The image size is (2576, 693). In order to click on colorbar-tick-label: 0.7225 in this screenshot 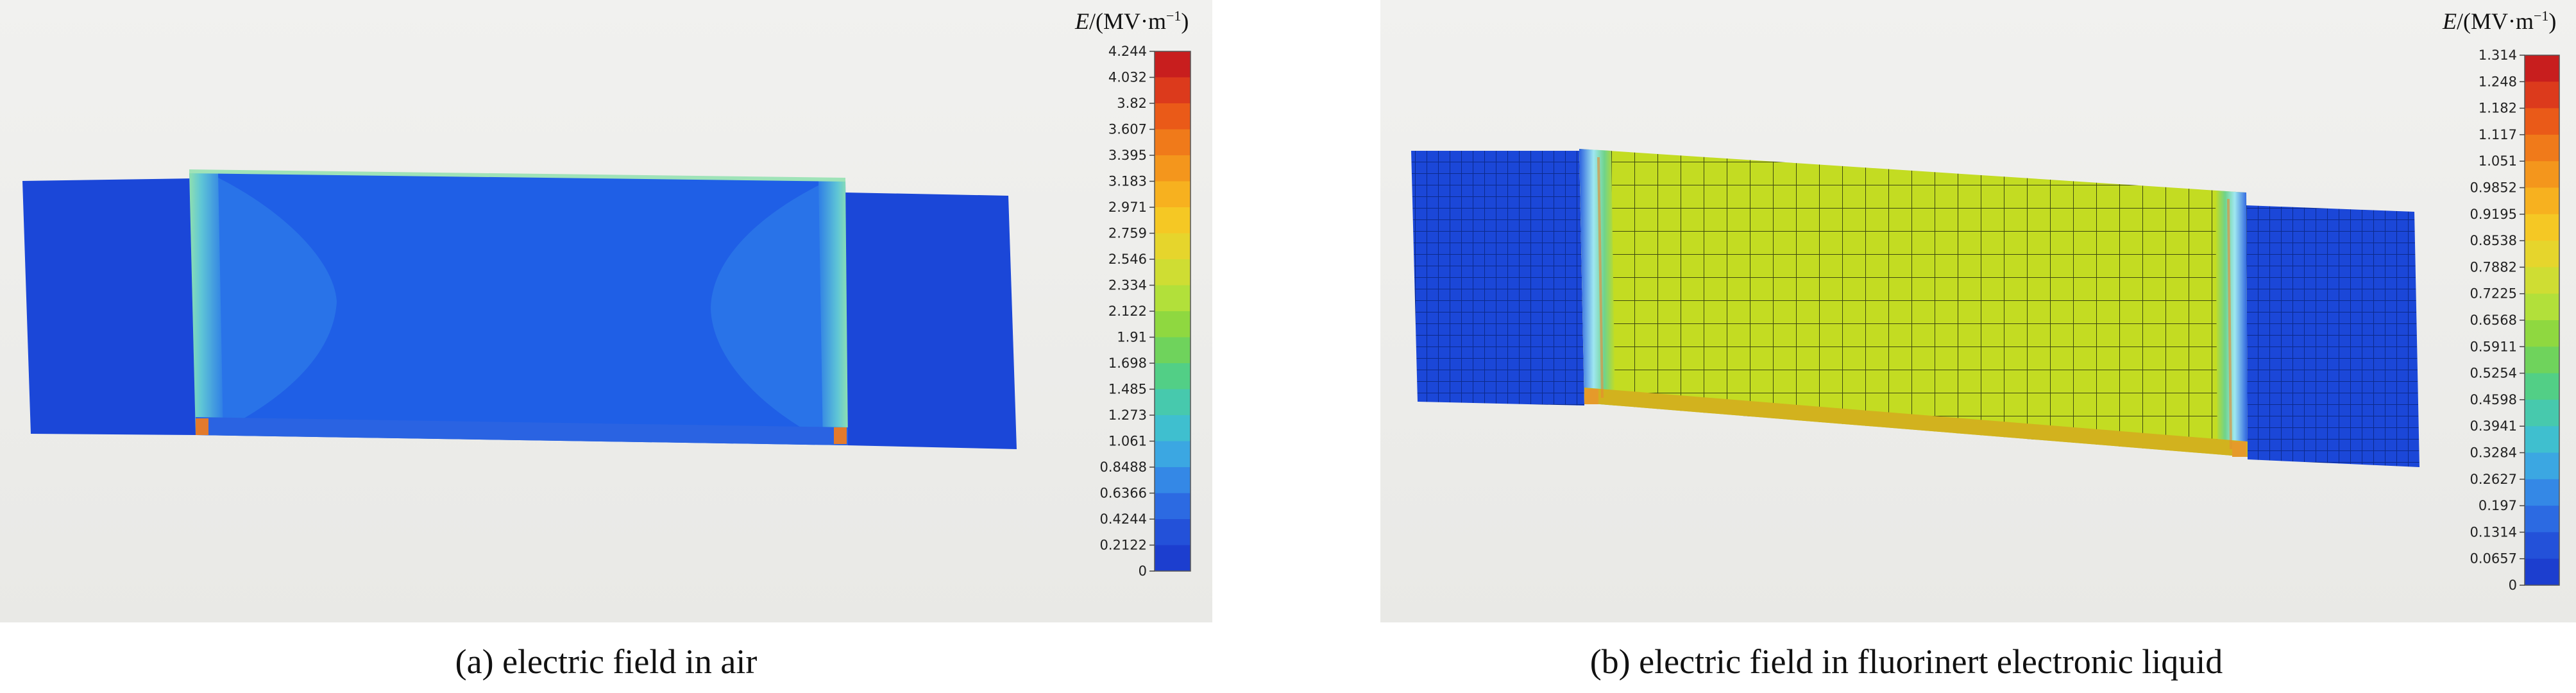, I will do `click(2493, 294)`.